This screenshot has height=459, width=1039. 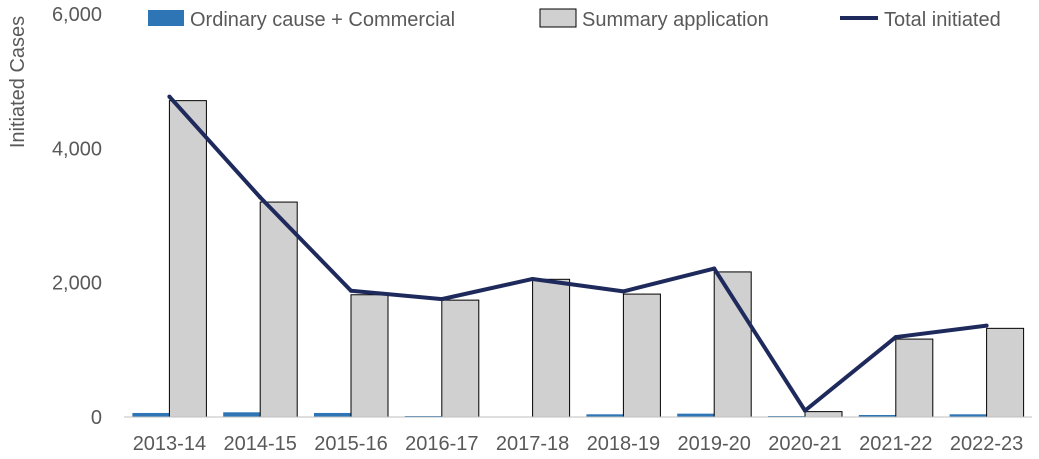 I want to click on y-axis-ticks: 0 2,000 4,000 6,000, so click(x=77, y=216).